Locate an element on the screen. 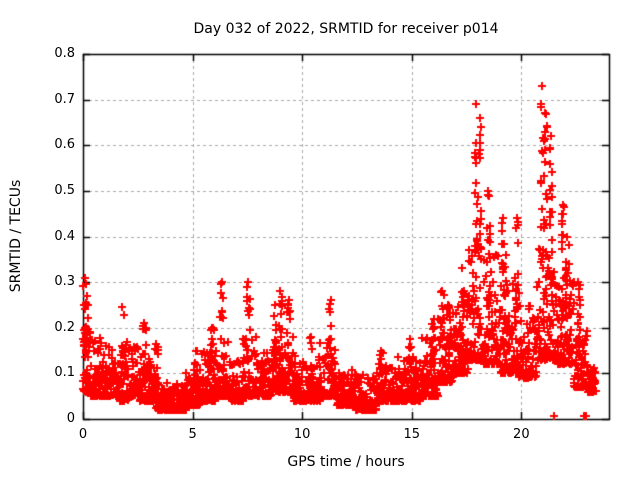 The image size is (640, 480). y-tick-label: 0 is located at coordinates (70, 418).